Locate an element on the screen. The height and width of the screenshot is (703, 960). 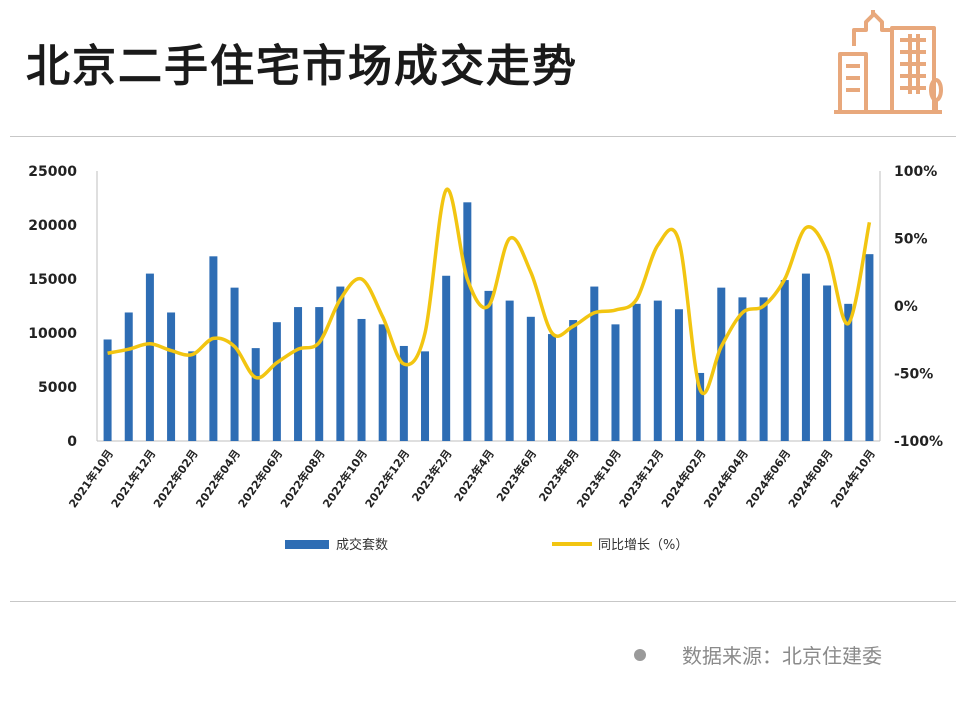
y-right-tick-label: -100% is located at coordinates (918, 442).